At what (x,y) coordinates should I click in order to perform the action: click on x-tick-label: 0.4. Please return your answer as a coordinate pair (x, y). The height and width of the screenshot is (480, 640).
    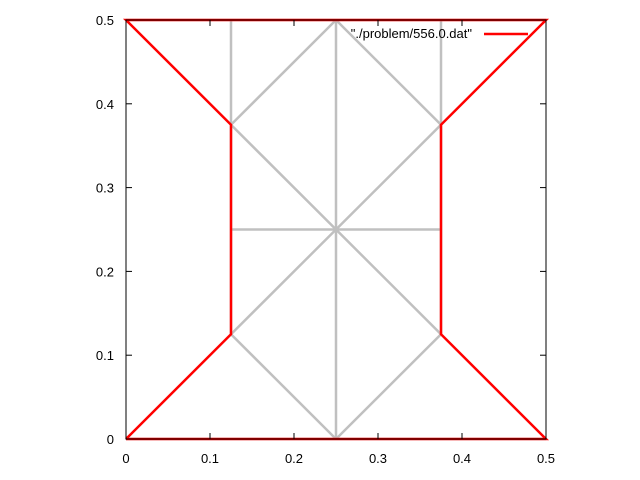
    Looking at the image, I should click on (462, 458).